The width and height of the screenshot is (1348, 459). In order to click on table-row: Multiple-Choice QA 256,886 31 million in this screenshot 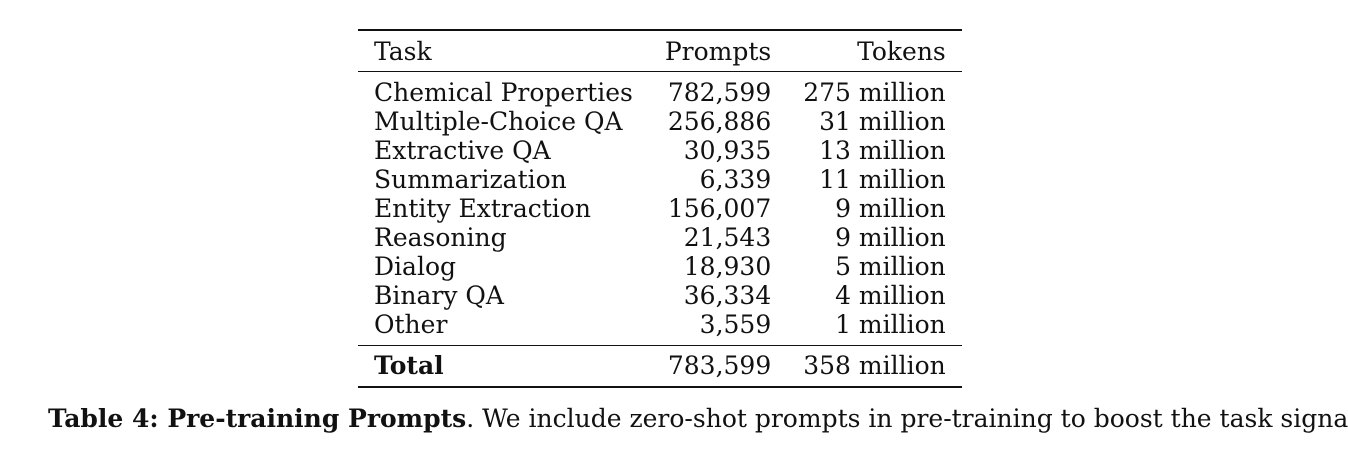, I will do `click(660, 121)`.